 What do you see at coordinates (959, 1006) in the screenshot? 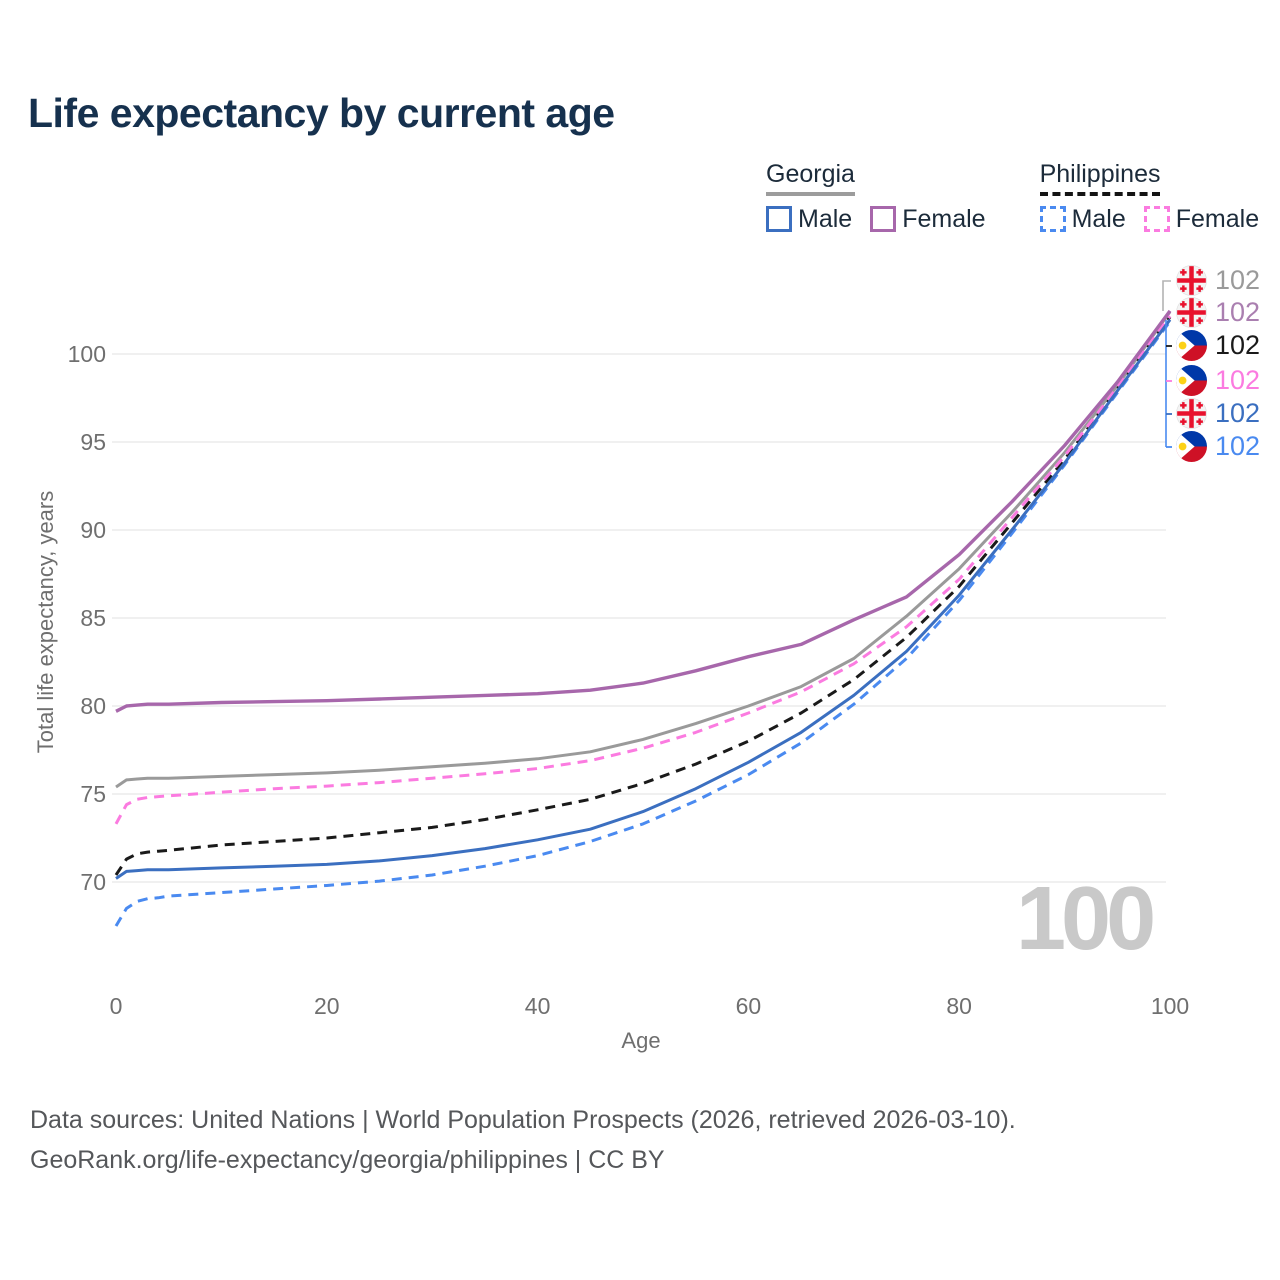
I see `x-tick-label-80: 80` at bounding box center [959, 1006].